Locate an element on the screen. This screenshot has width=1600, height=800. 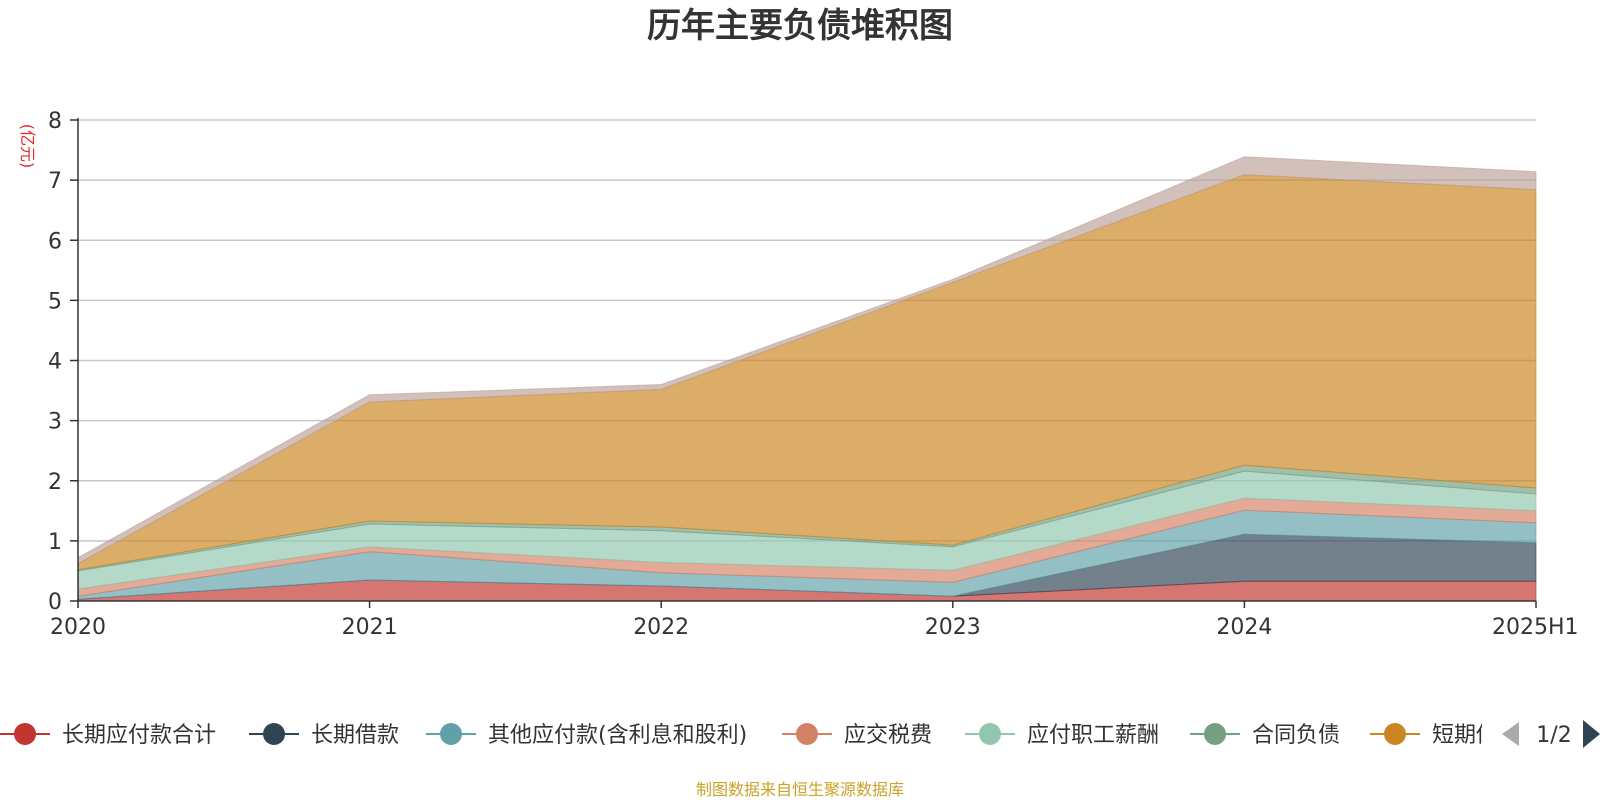
legend-item-4: 应付职工薪酬 is located at coordinates (1062, 735).